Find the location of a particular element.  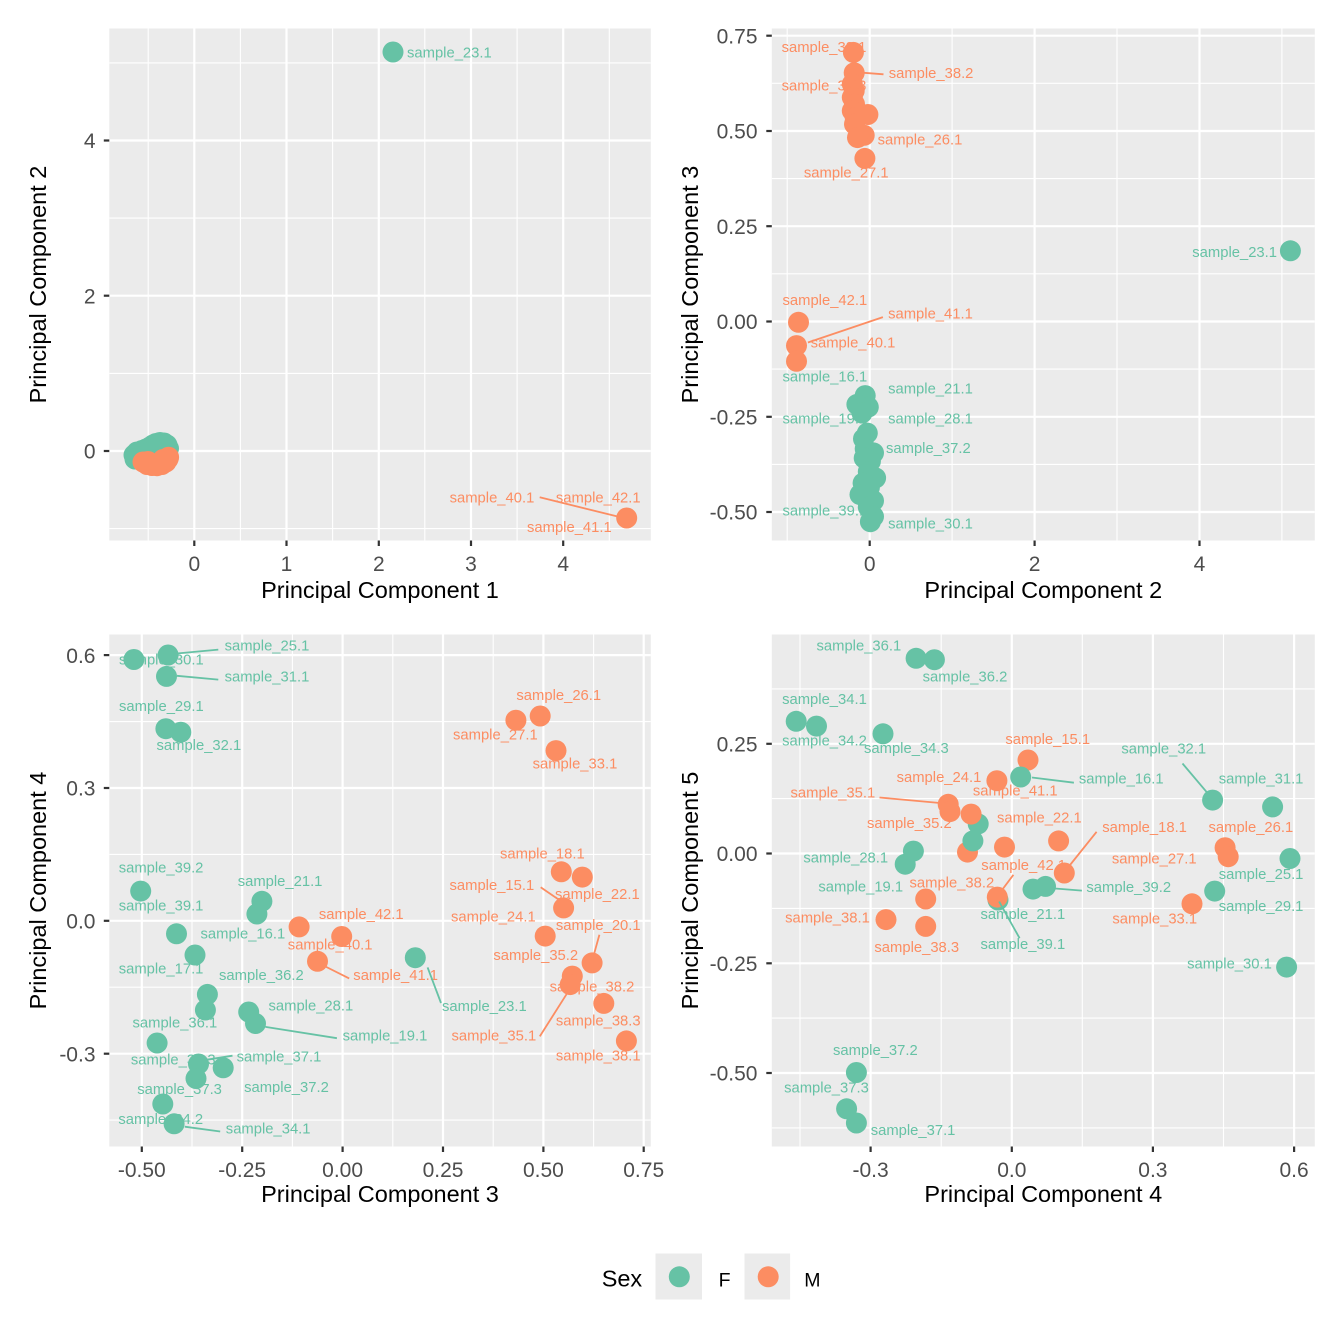

svg-text: 0.50 is located at coordinates (543, 1170).